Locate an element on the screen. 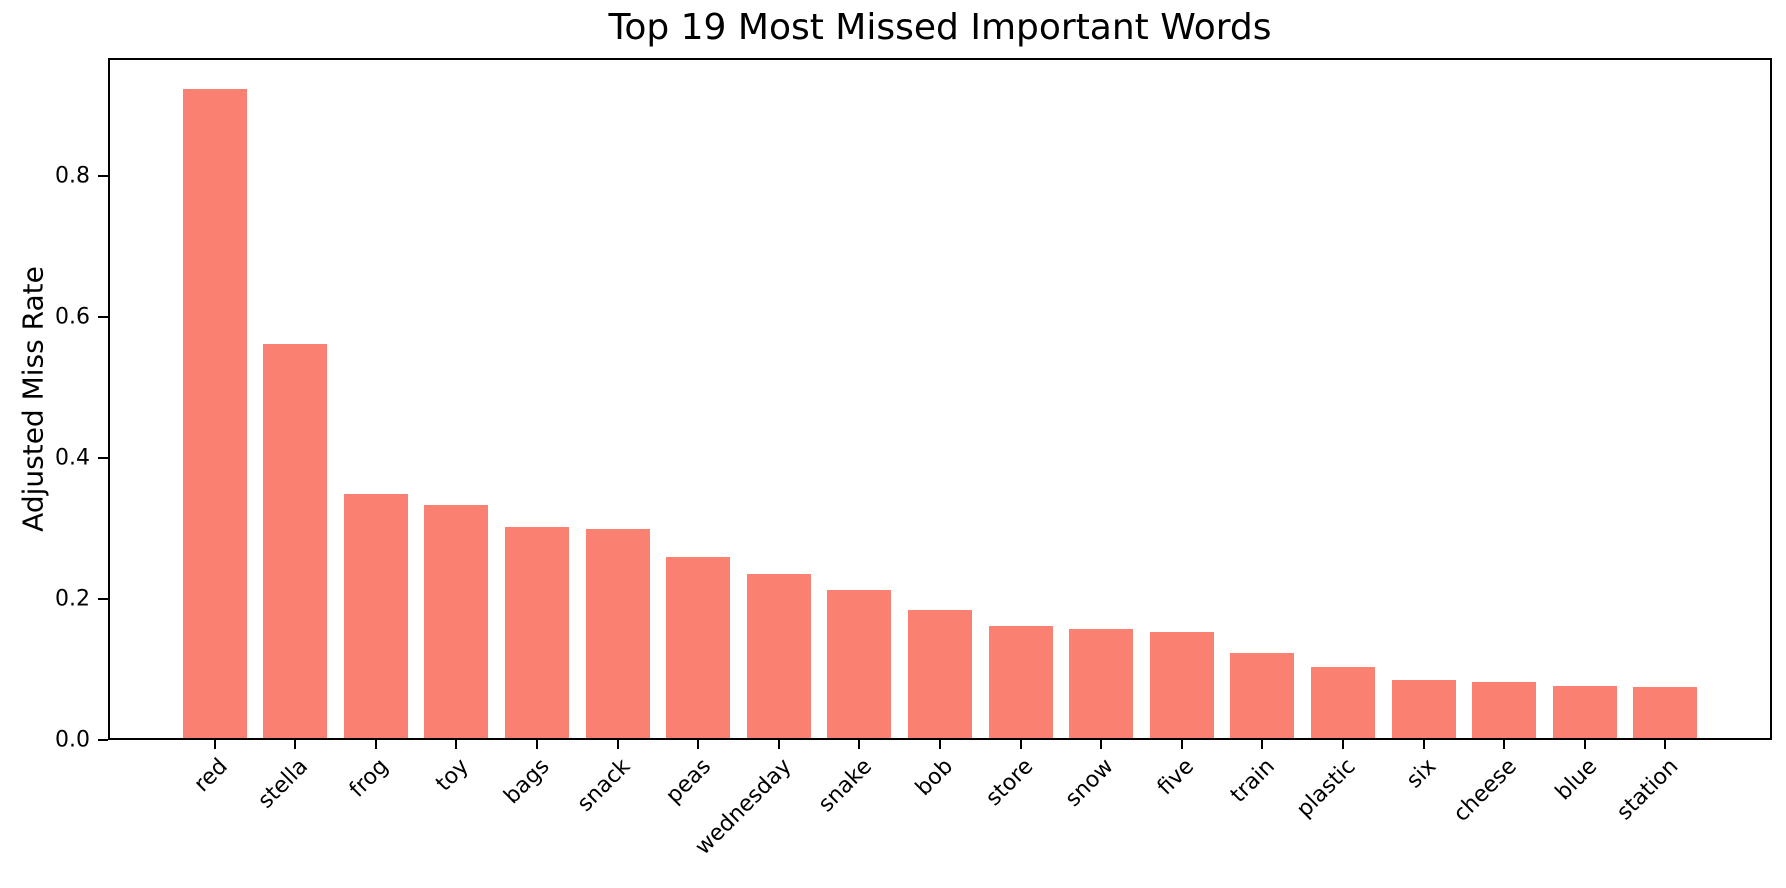  x-tick-label: bags is located at coordinates (527, 782).